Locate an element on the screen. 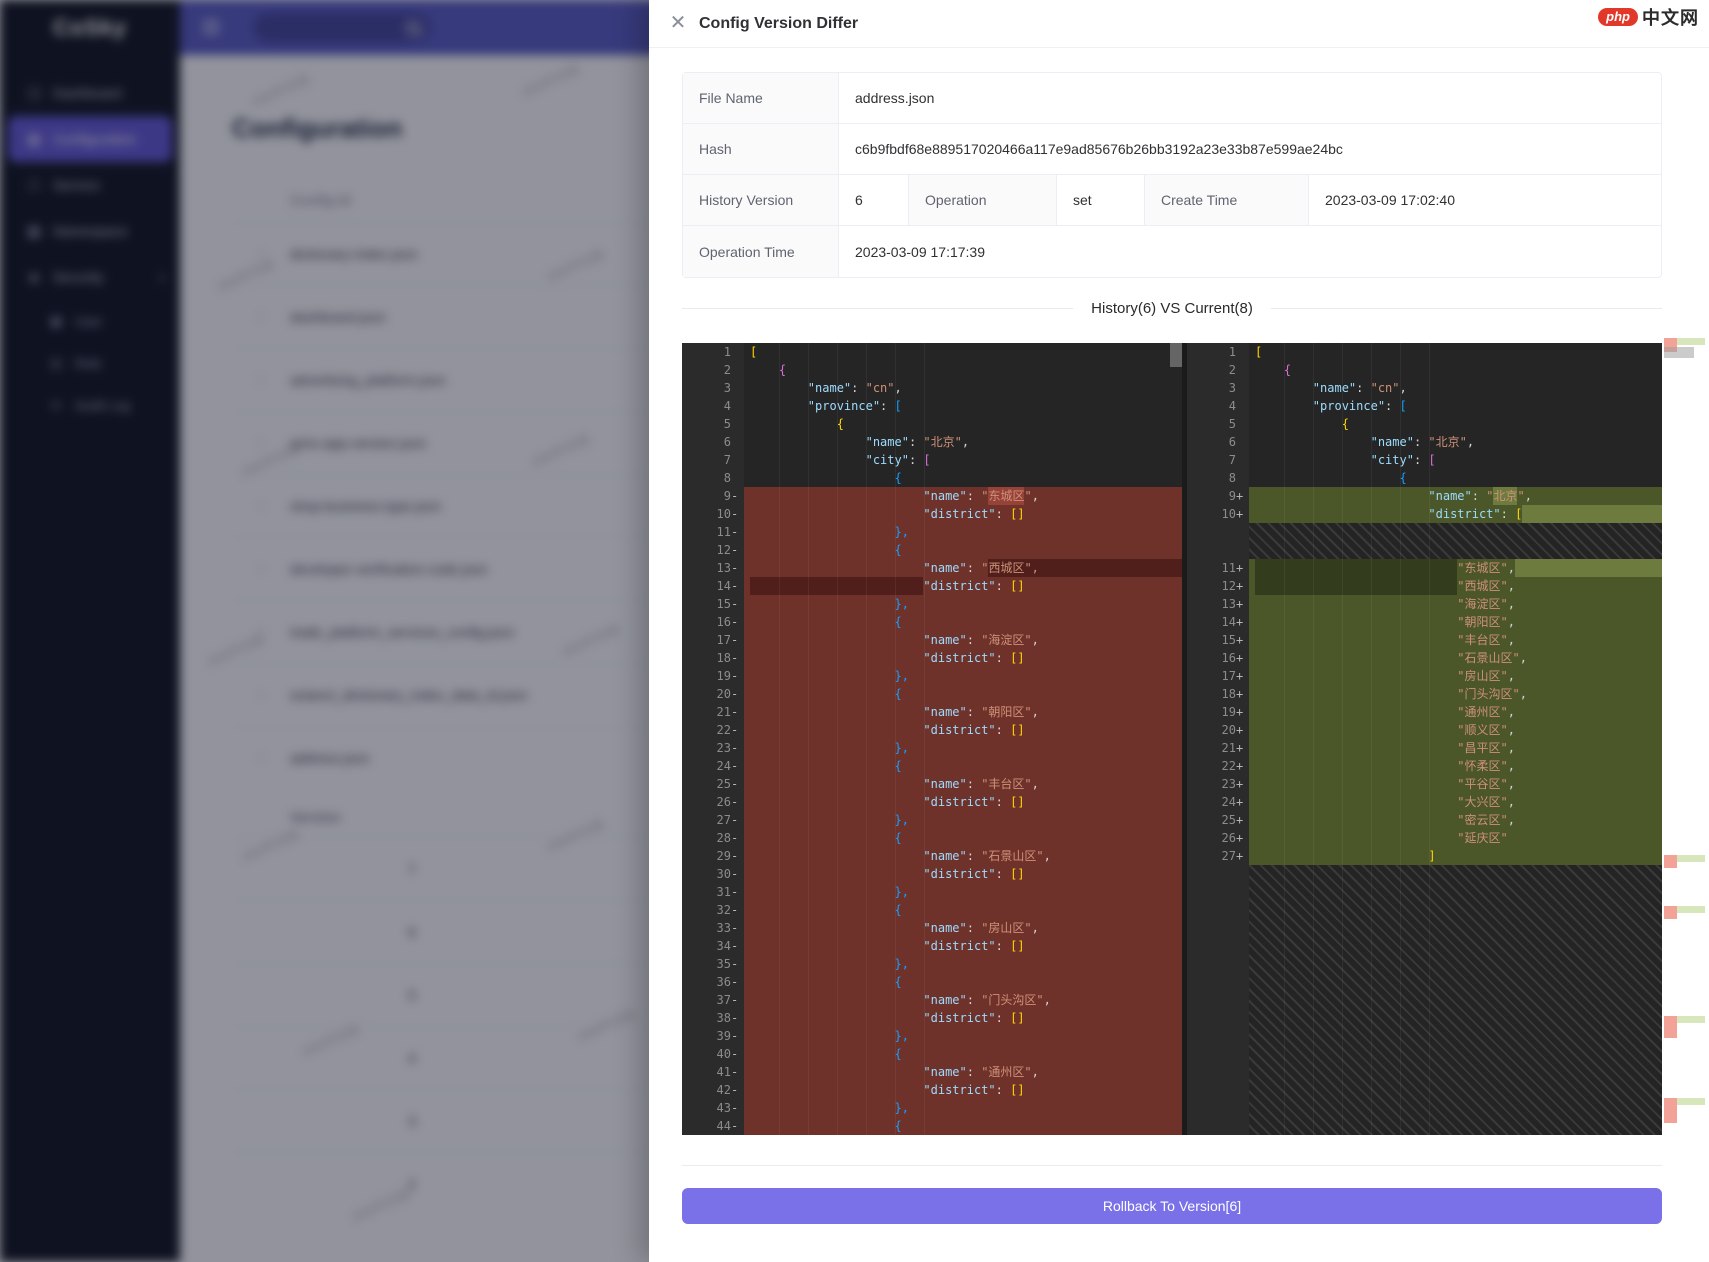  code-line: 13 + "海淀区", is located at coordinates (1424, 604).